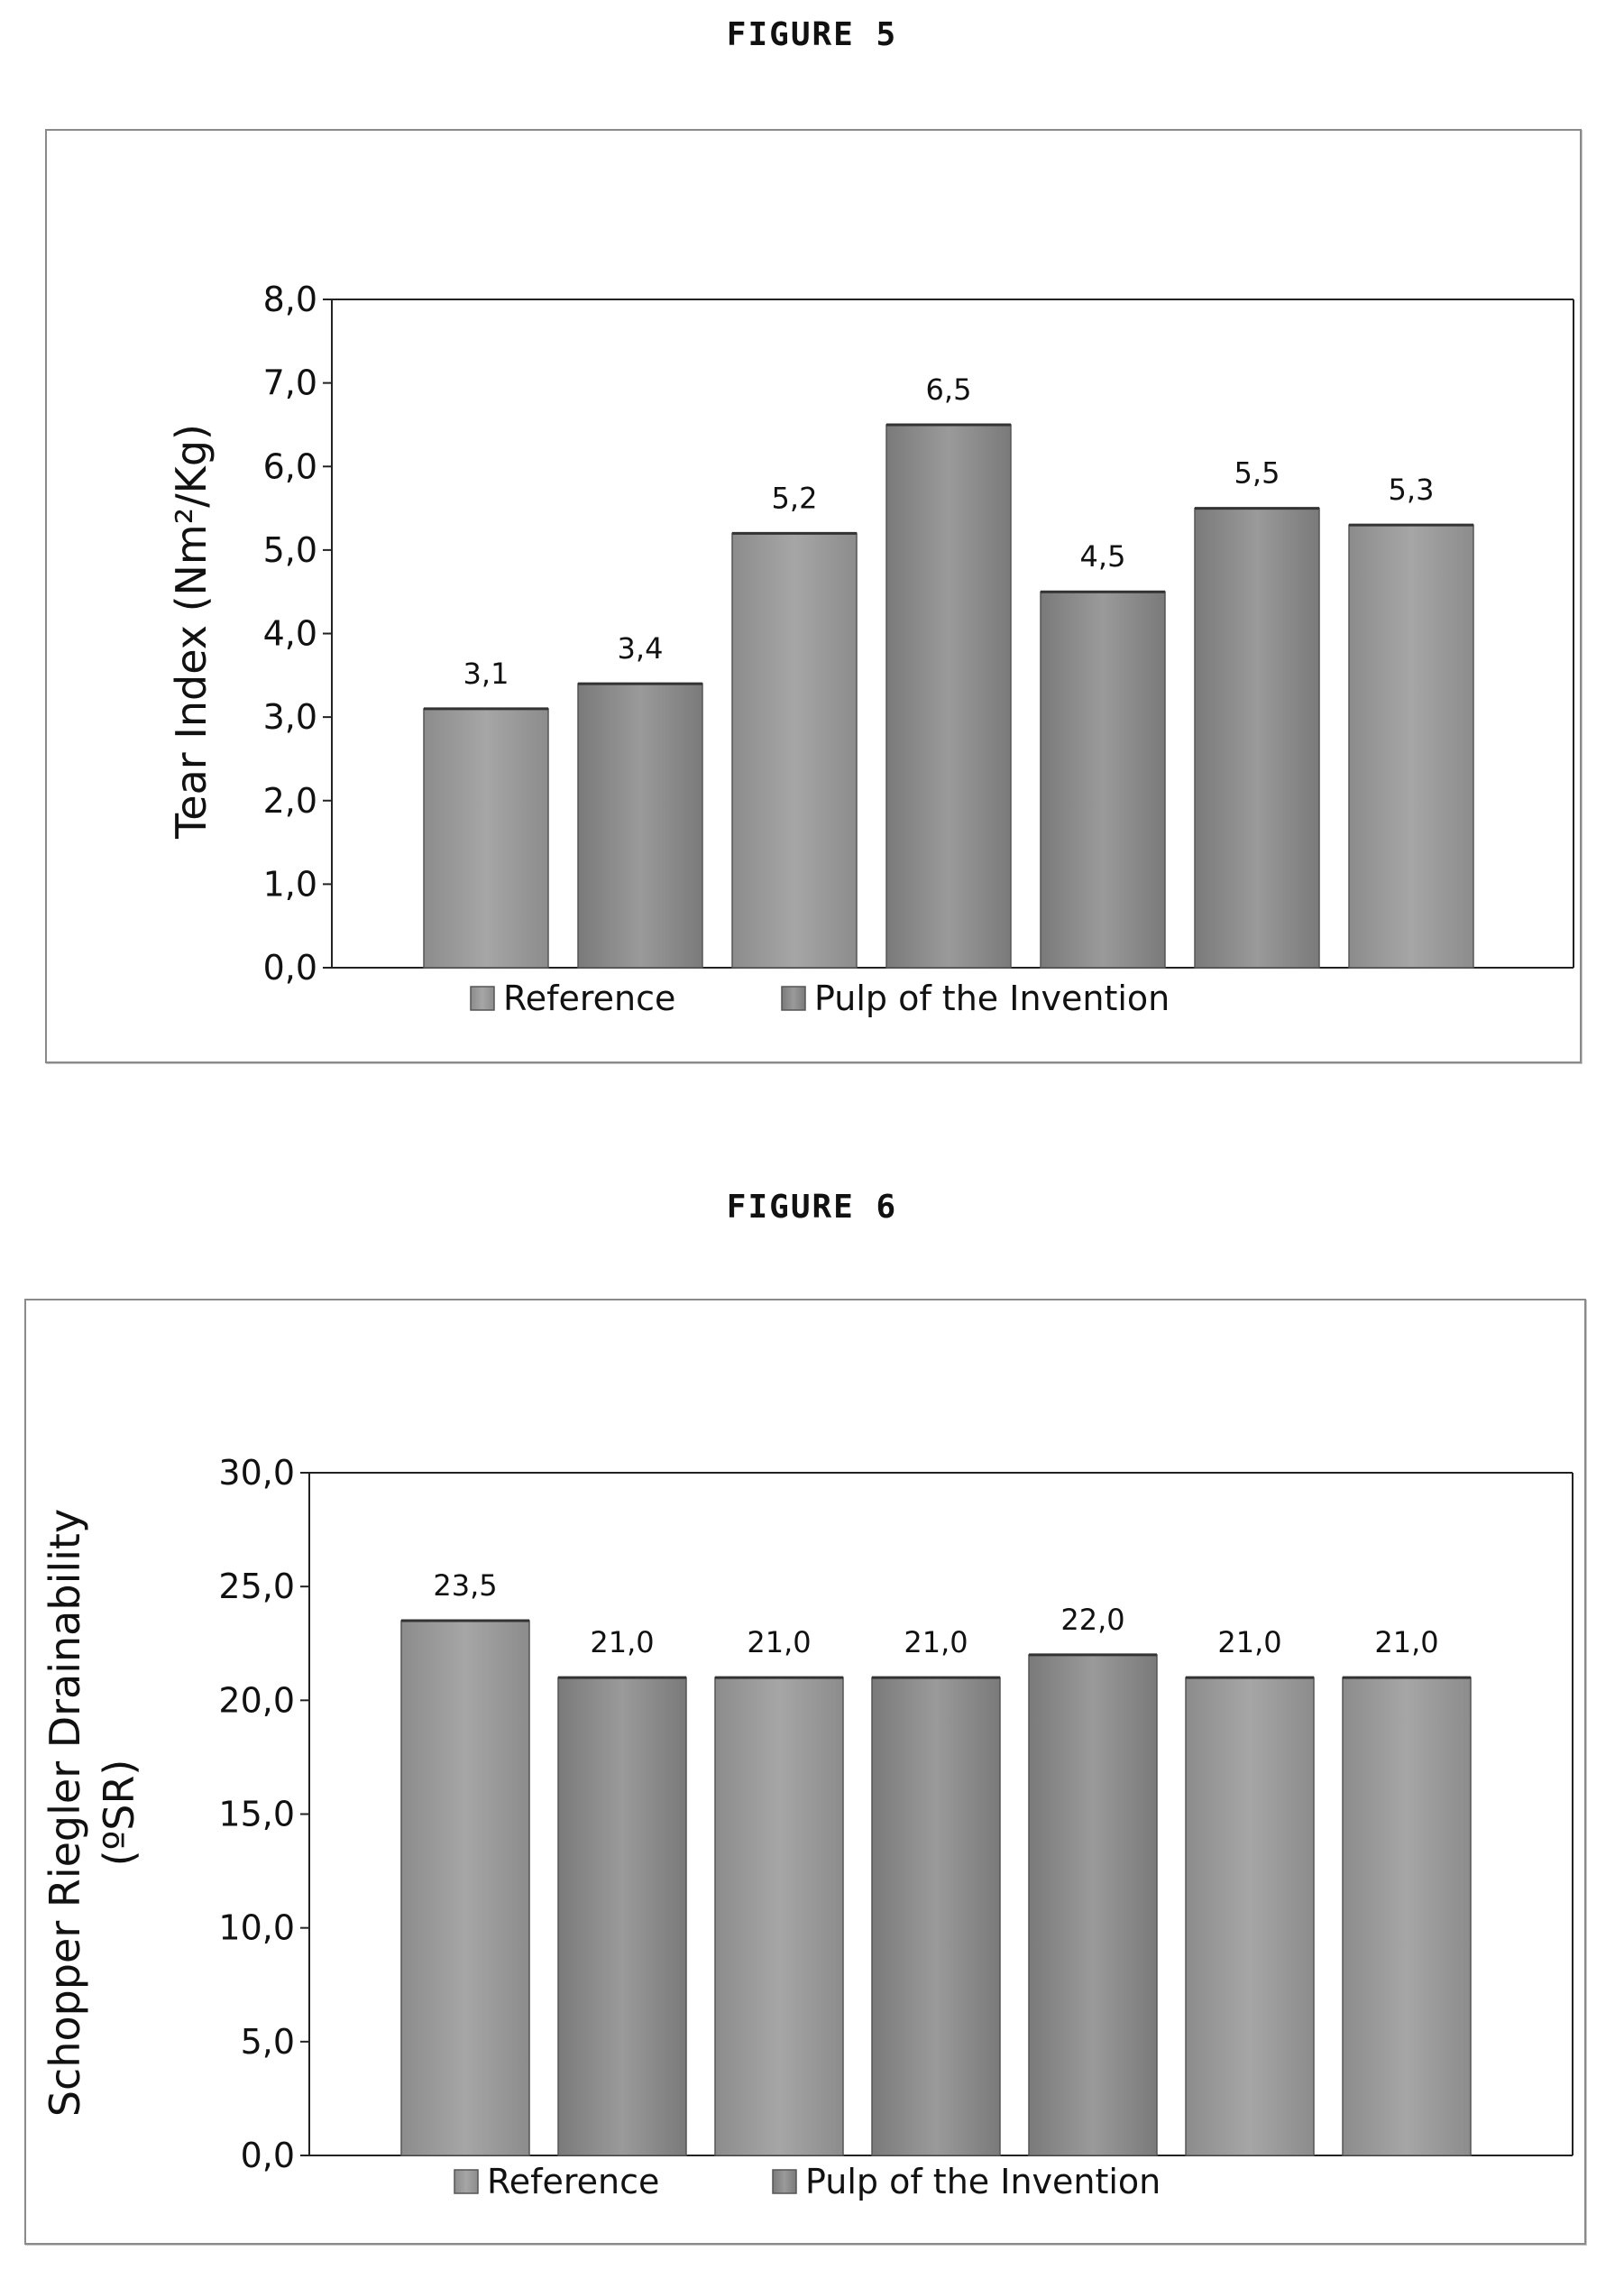  Describe the element at coordinates (290, 717) in the screenshot. I see `y-tick-label: 3,0` at that location.